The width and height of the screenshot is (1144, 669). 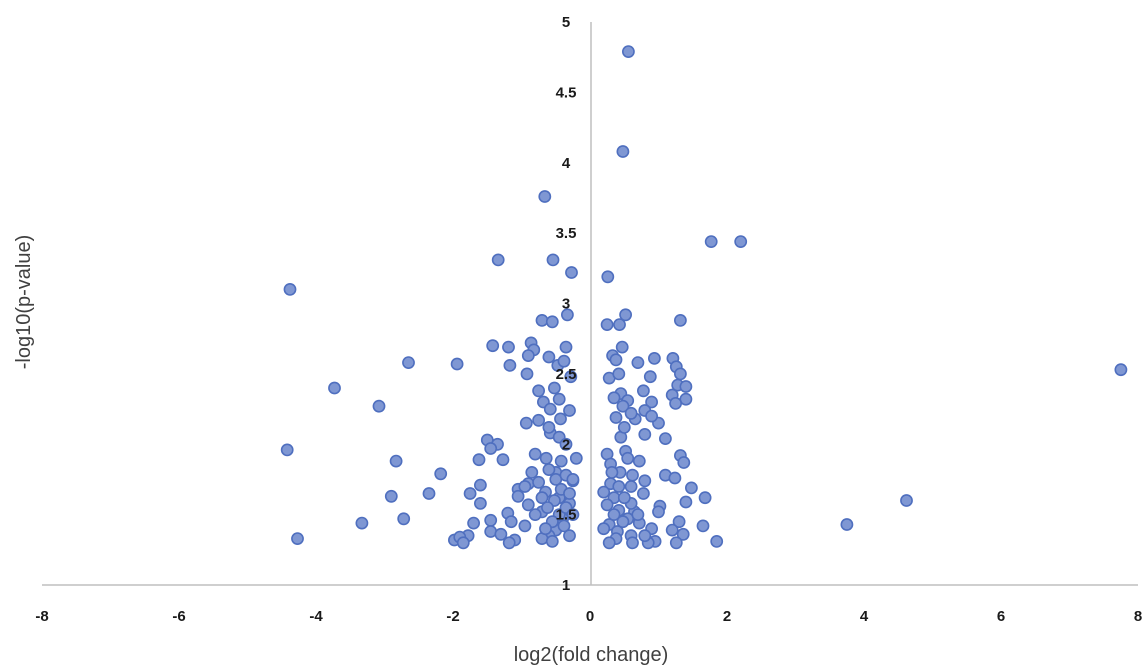 What do you see at coordinates (566, 515) in the screenshot?
I see `y-tick-label: 1.5` at bounding box center [566, 515].